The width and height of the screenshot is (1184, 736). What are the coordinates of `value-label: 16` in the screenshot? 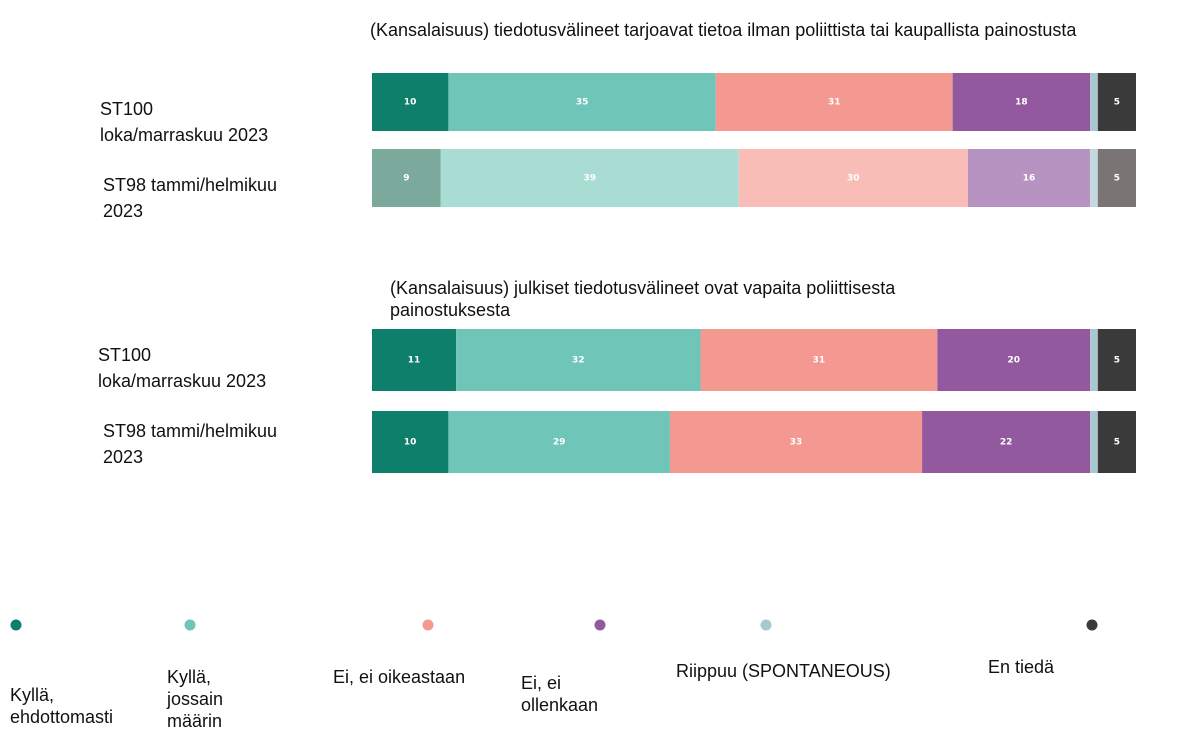 It's located at (1029, 179).